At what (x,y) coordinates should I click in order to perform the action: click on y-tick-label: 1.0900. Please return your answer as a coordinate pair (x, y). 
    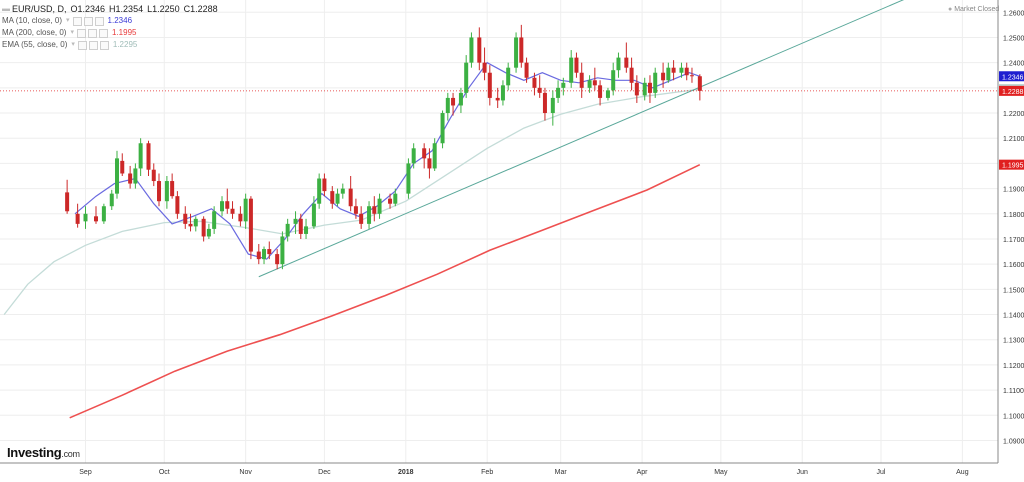
    Looking at the image, I should click on (1013, 442).